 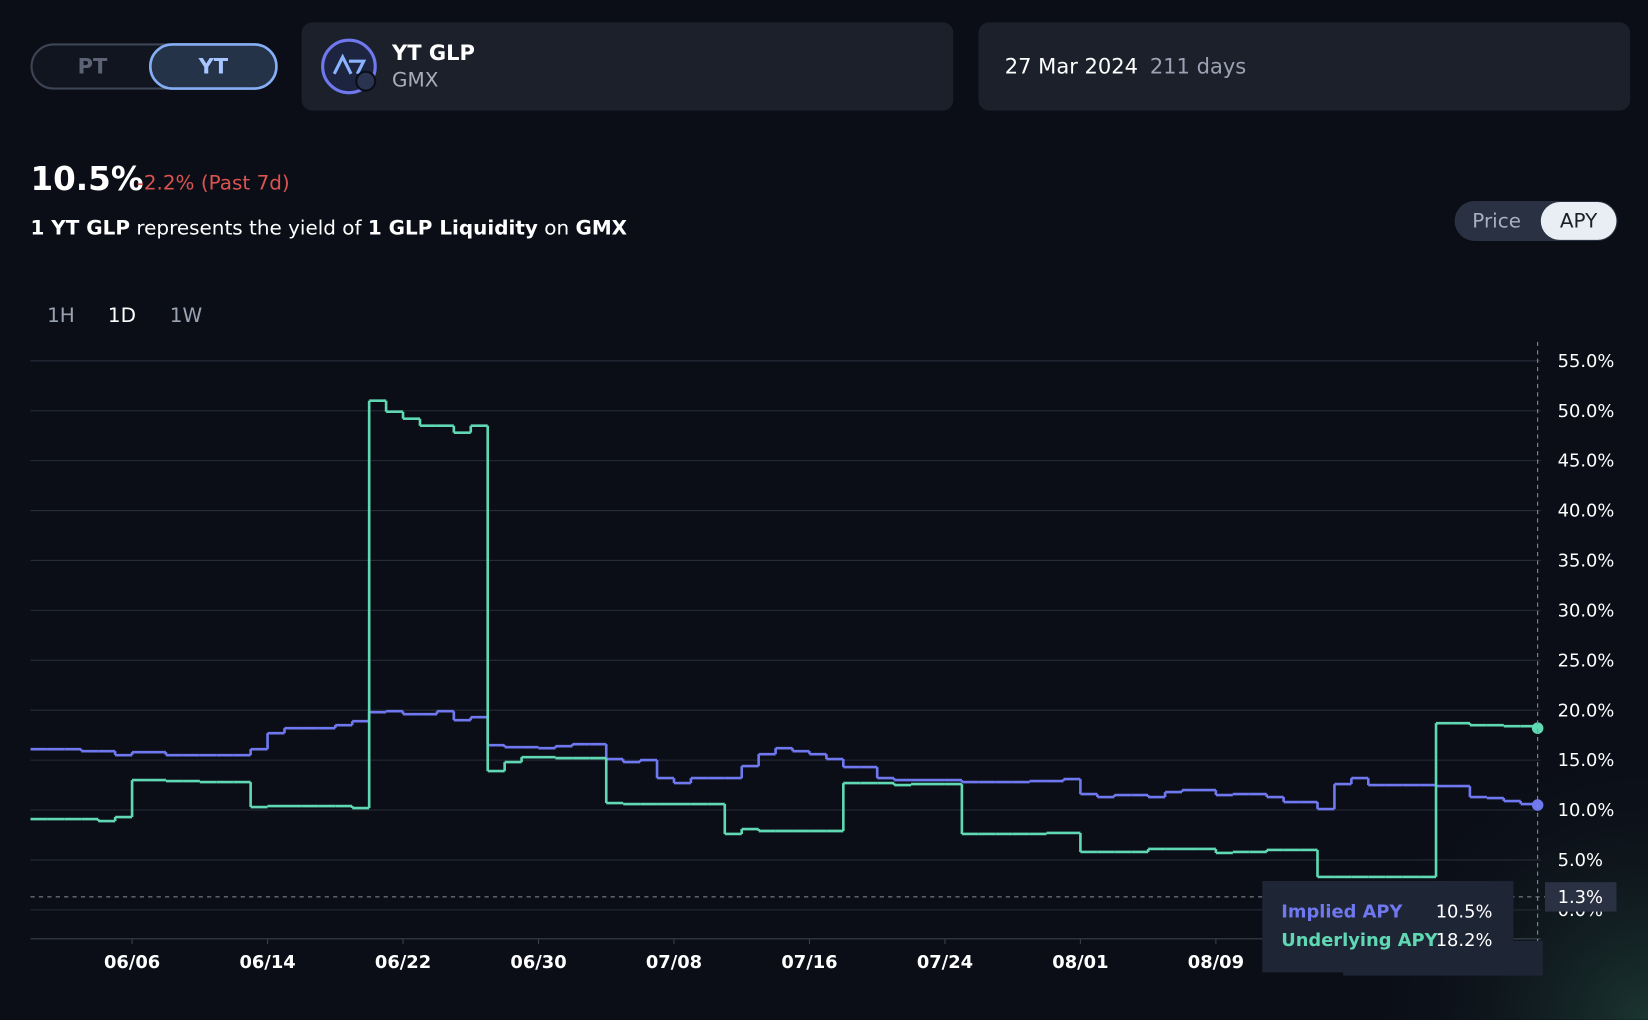 What do you see at coordinates (1216, 962) in the screenshot?
I see `x-tick-label: 08/09` at bounding box center [1216, 962].